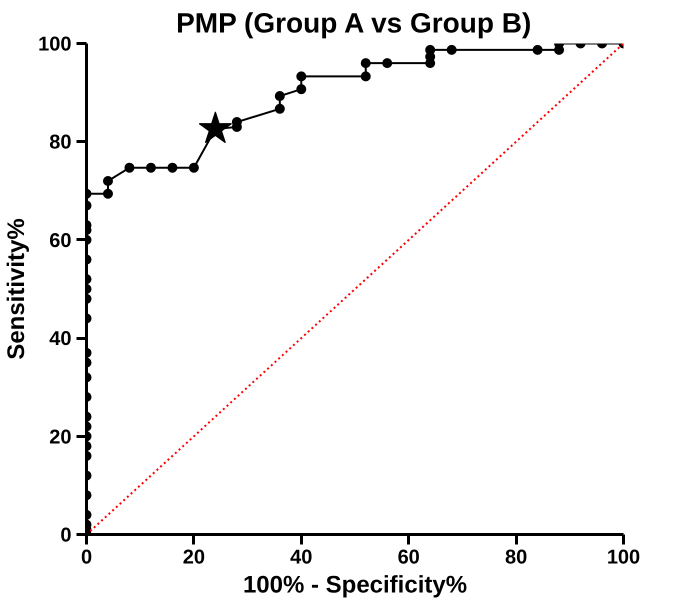 The width and height of the screenshot is (673, 601). What do you see at coordinates (60, 241) in the screenshot?
I see `y-tick-label: 60` at bounding box center [60, 241].